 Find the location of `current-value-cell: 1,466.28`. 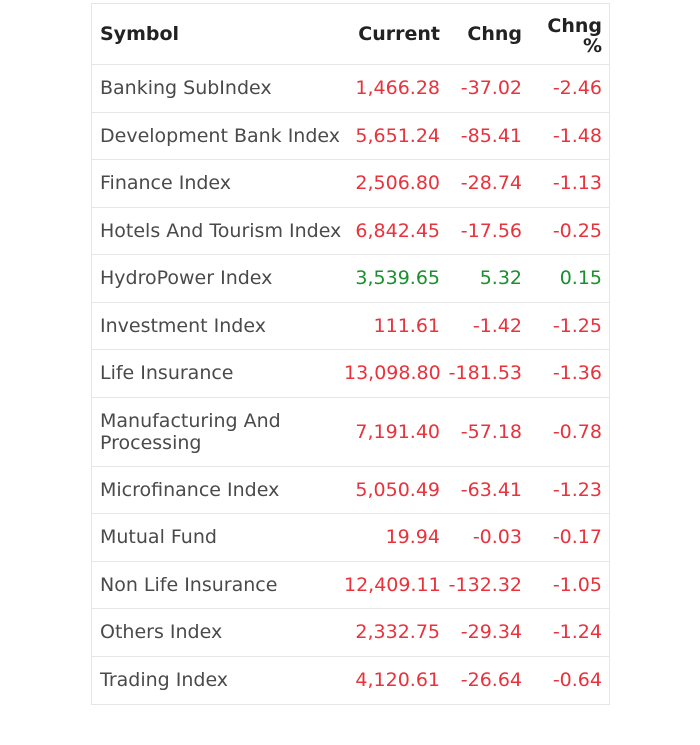

current-value-cell: 1,466.28 is located at coordinates (397, 88).